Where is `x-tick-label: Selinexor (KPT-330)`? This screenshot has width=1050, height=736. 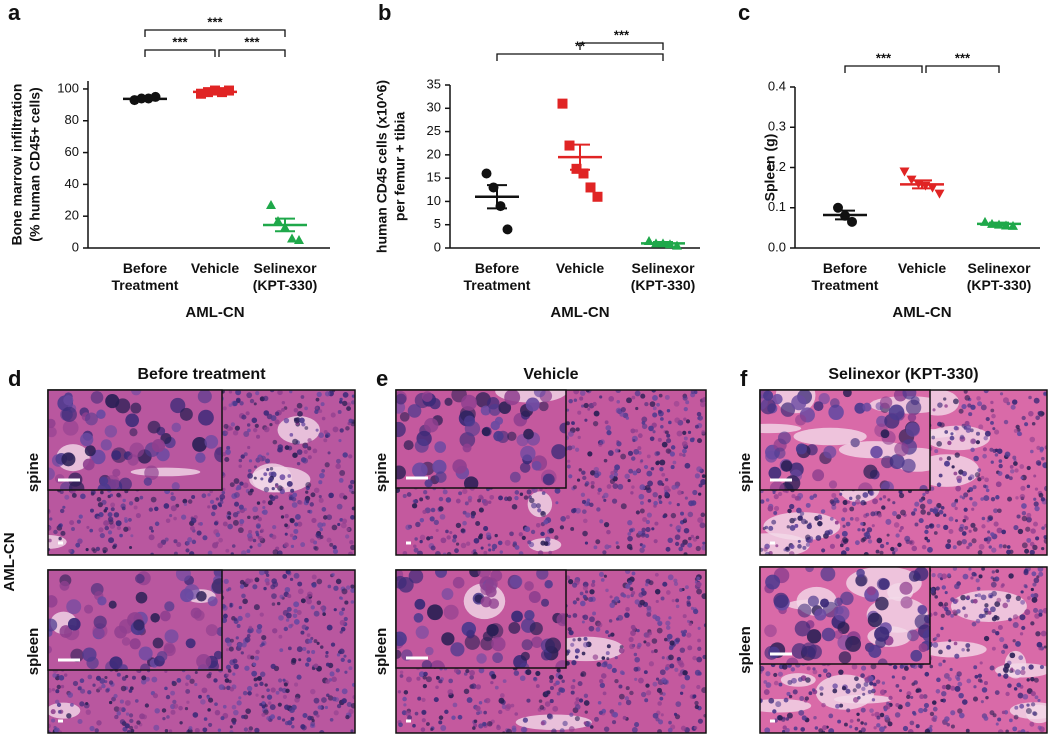 x-tick-label: Selinexor (KPT-330) is located at coordinates (285, 277).